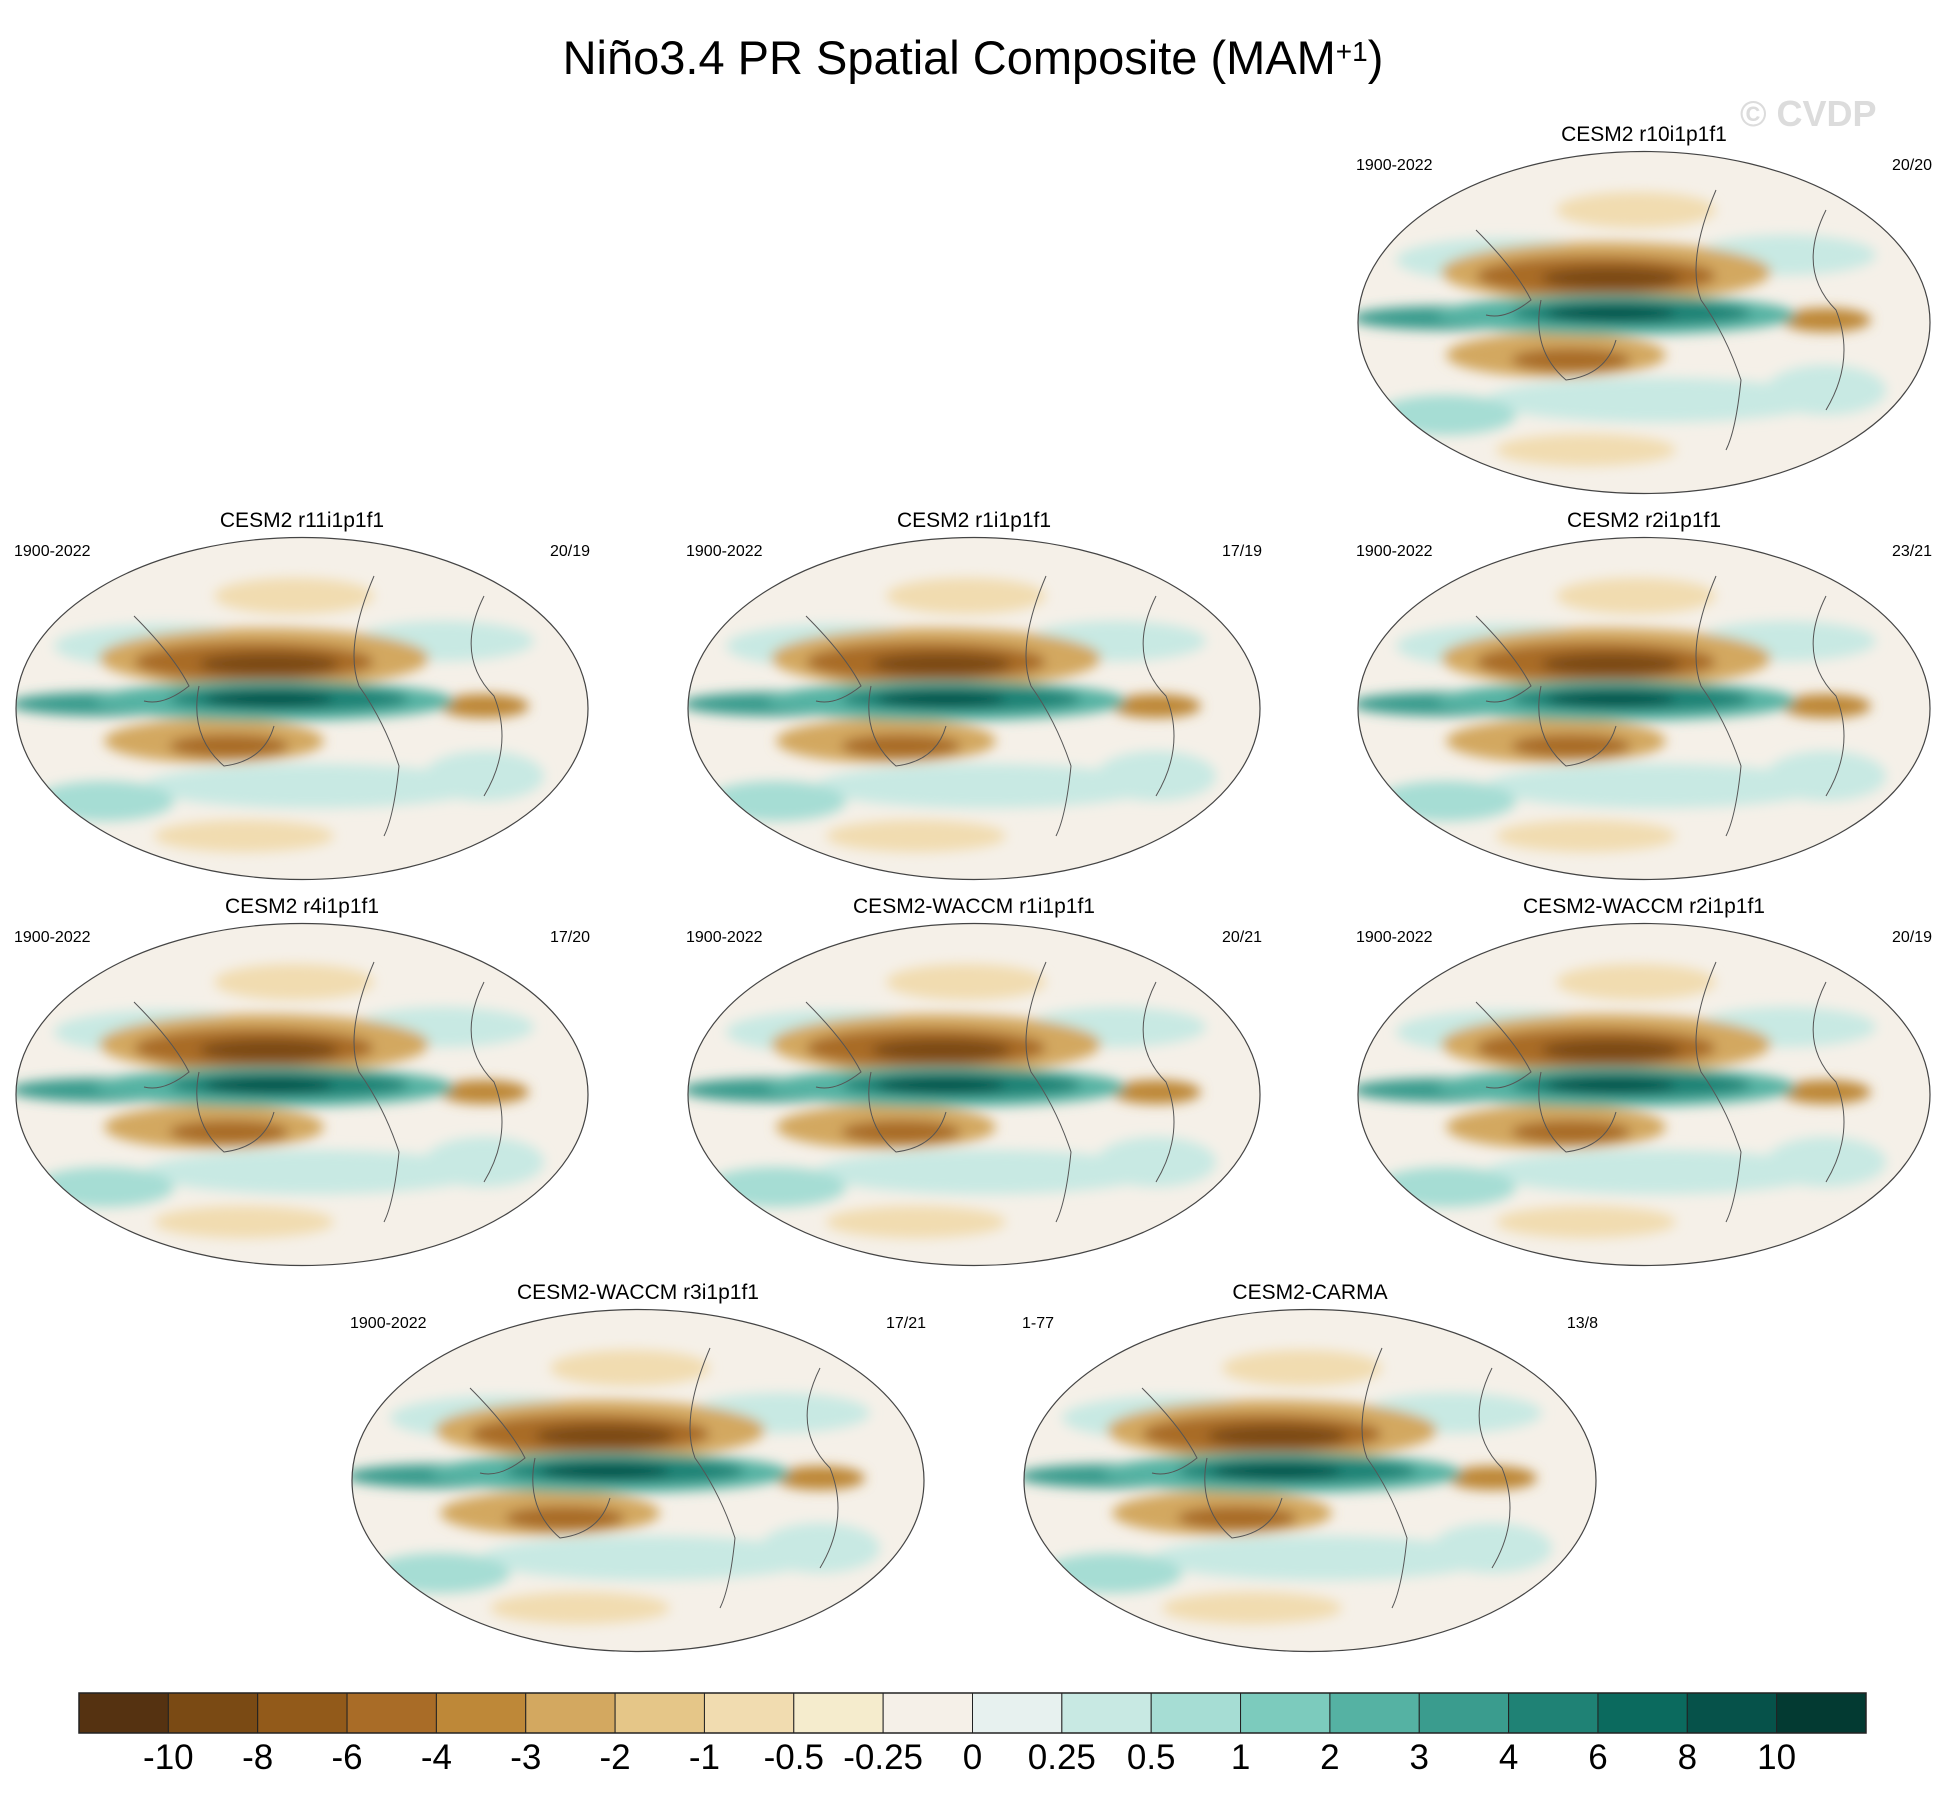  I want to click on colorbar-tick-label: 2, so click(1329, 1757).